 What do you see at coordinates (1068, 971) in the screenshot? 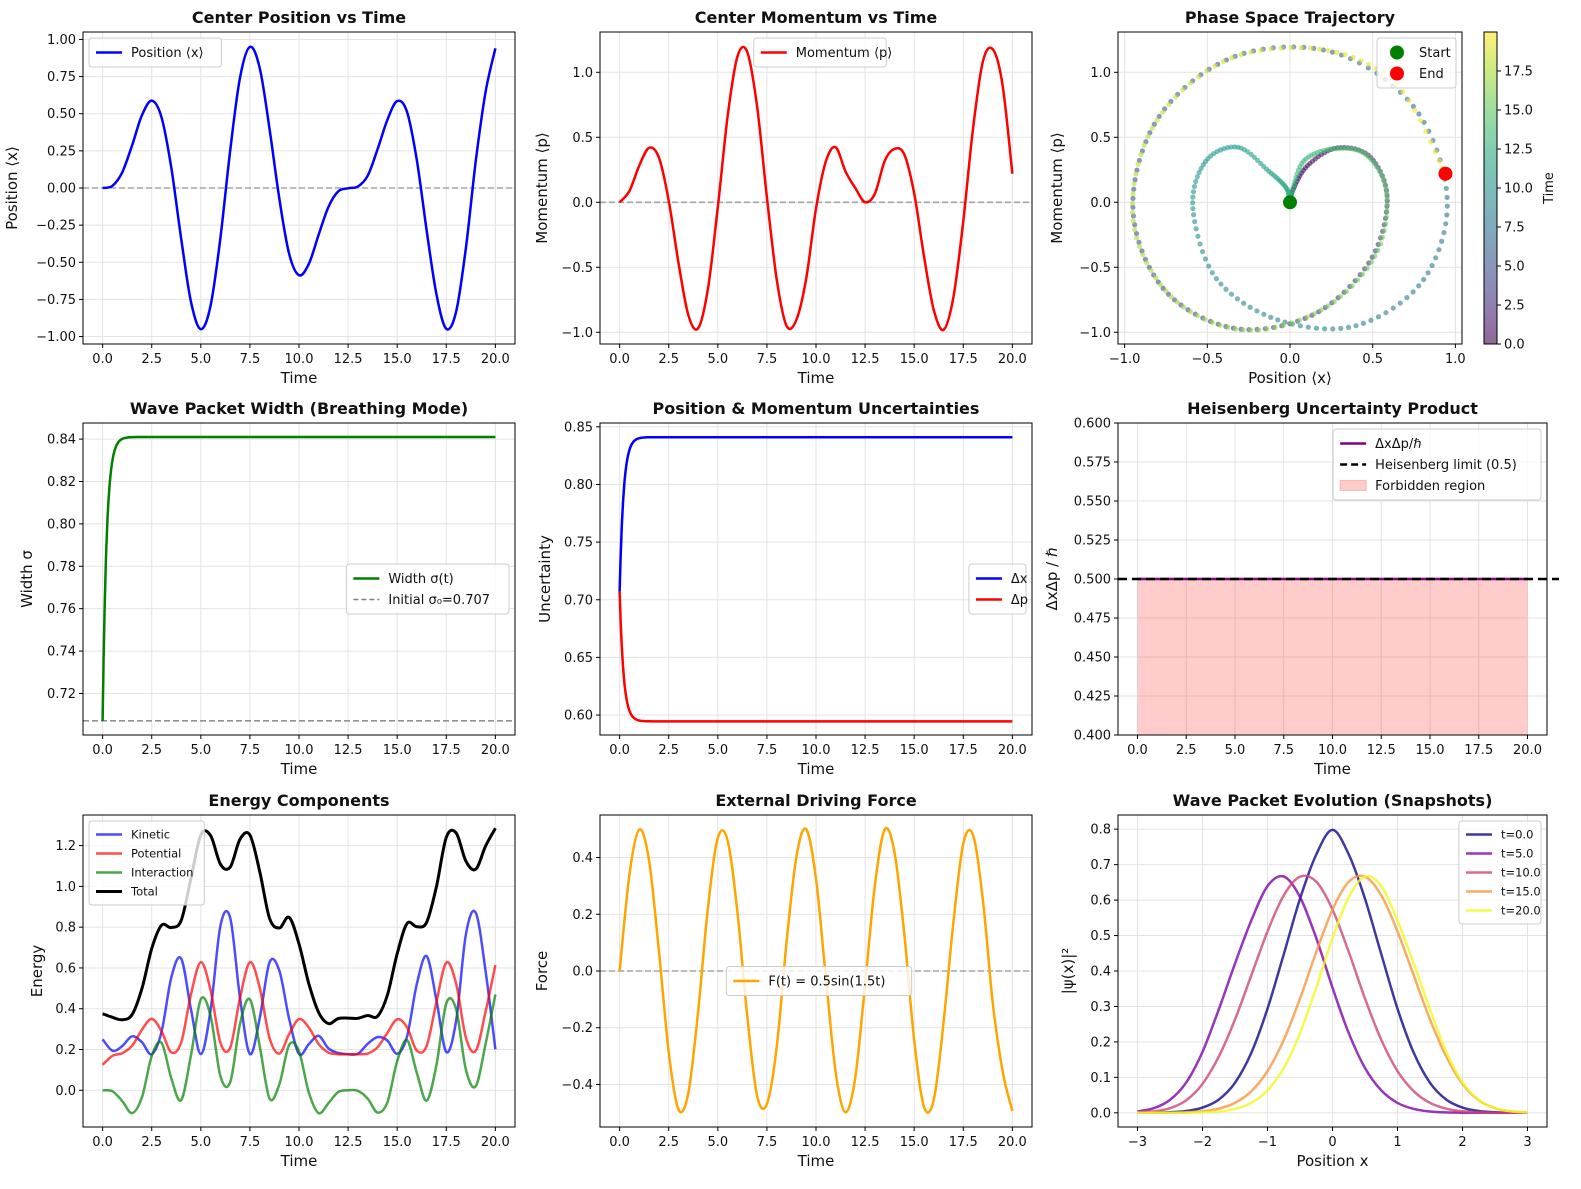
I see `y-axis-label: |ψ(x)|²` at bounding box center [1068, 971].